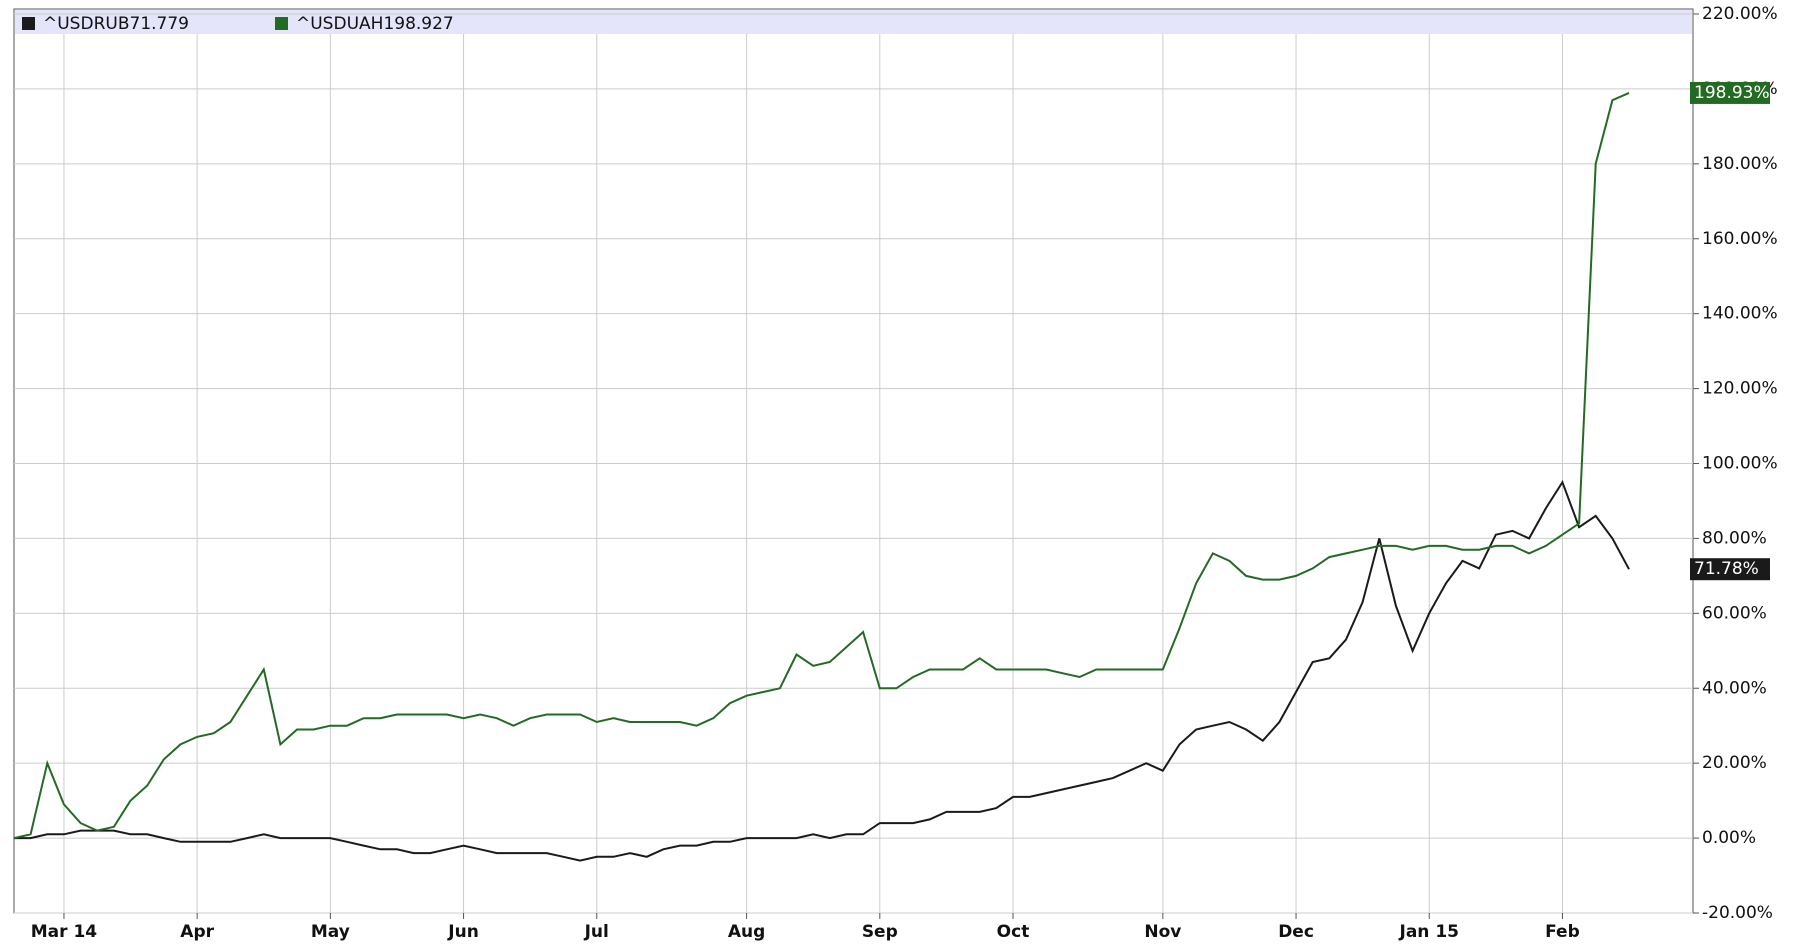  I want to click on legend-name: ^USDRUB, so click(86, 24).